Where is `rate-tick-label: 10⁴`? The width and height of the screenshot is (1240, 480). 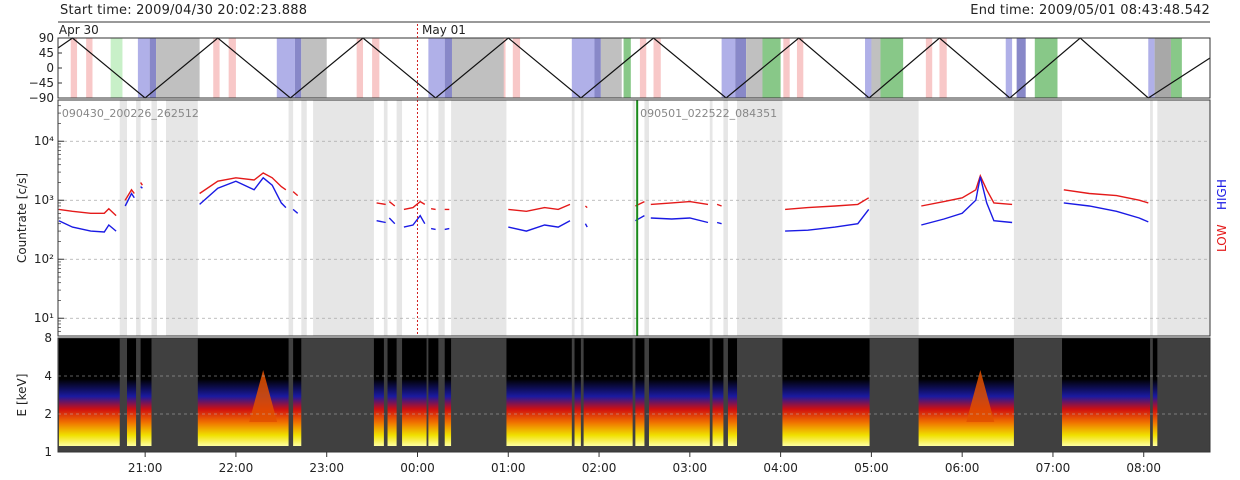 rate-tick-label: 10⁴ is located at coordinates (44, 141).